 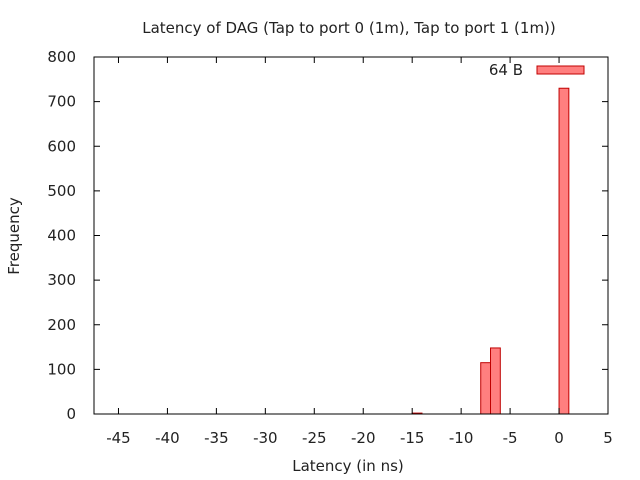 I want to click on y-tick-label: 500, so click(x=61, y=191).